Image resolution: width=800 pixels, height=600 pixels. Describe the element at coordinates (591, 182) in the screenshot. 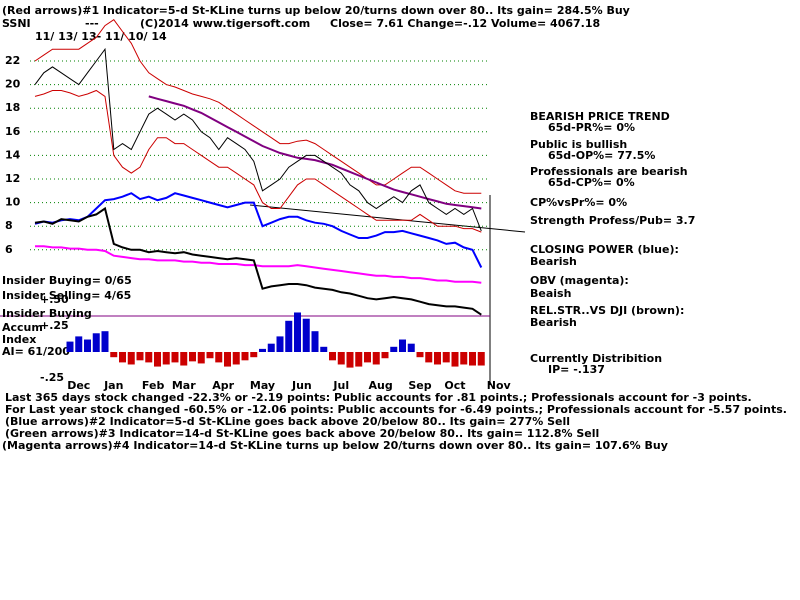

I see `annotation: 65d-CP%= 0%` at that location.